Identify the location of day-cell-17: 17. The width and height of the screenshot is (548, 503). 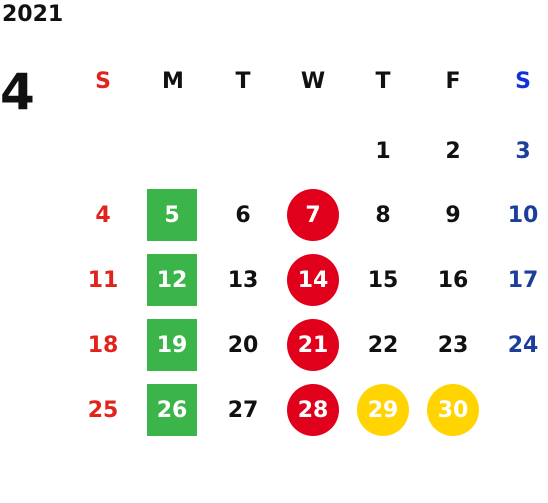
(523, 280).